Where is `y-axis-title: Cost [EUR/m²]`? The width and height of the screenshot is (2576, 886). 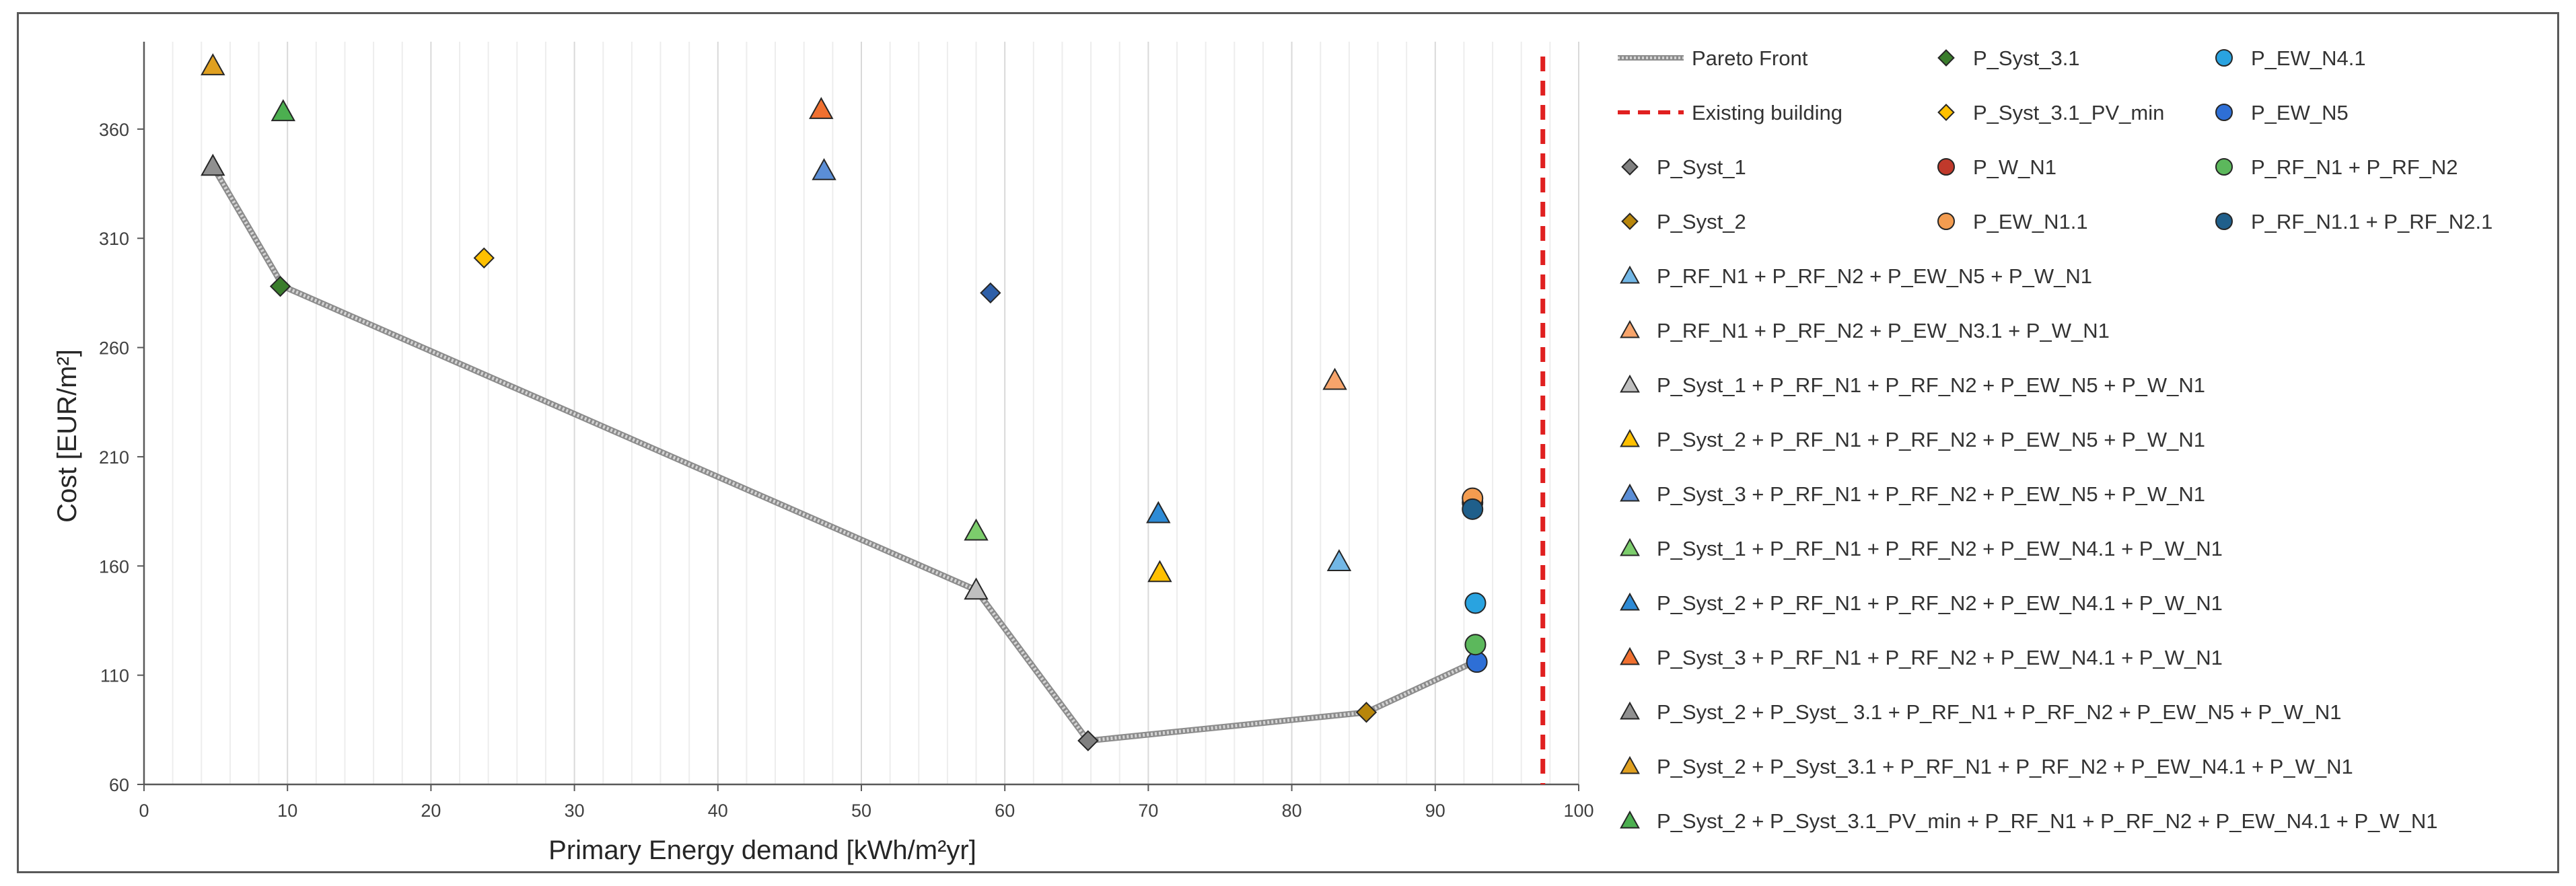 y-axis-title: Cost [EUR/m²] is located at coordinates (67, 436).